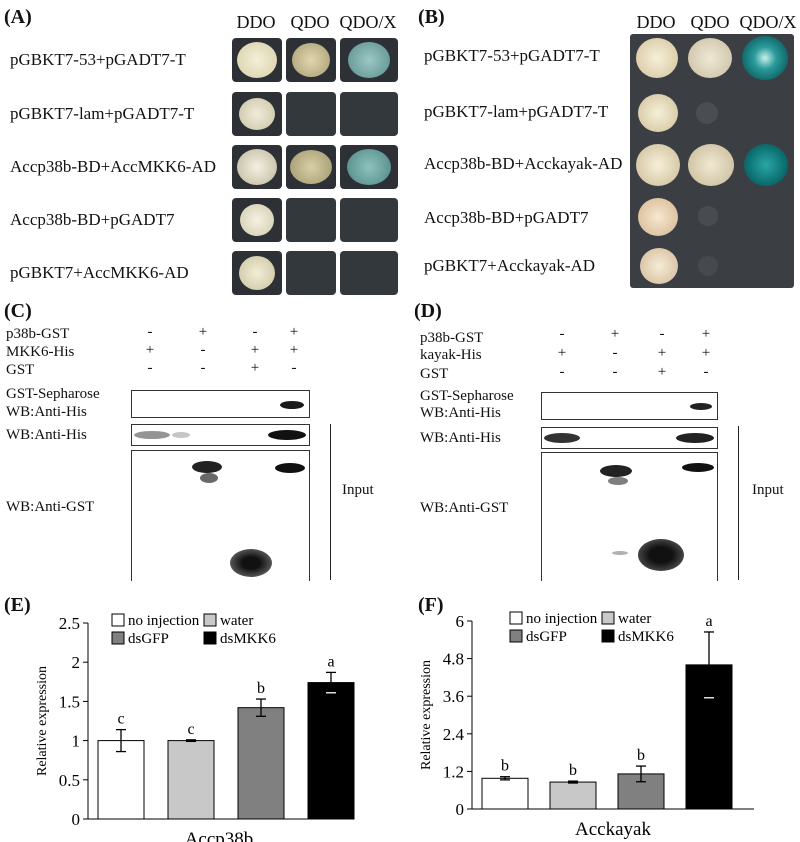 The width and height of the screenshot is (800, 842). I want to click on y-axis-label: Relative expression, so click(426, 715).